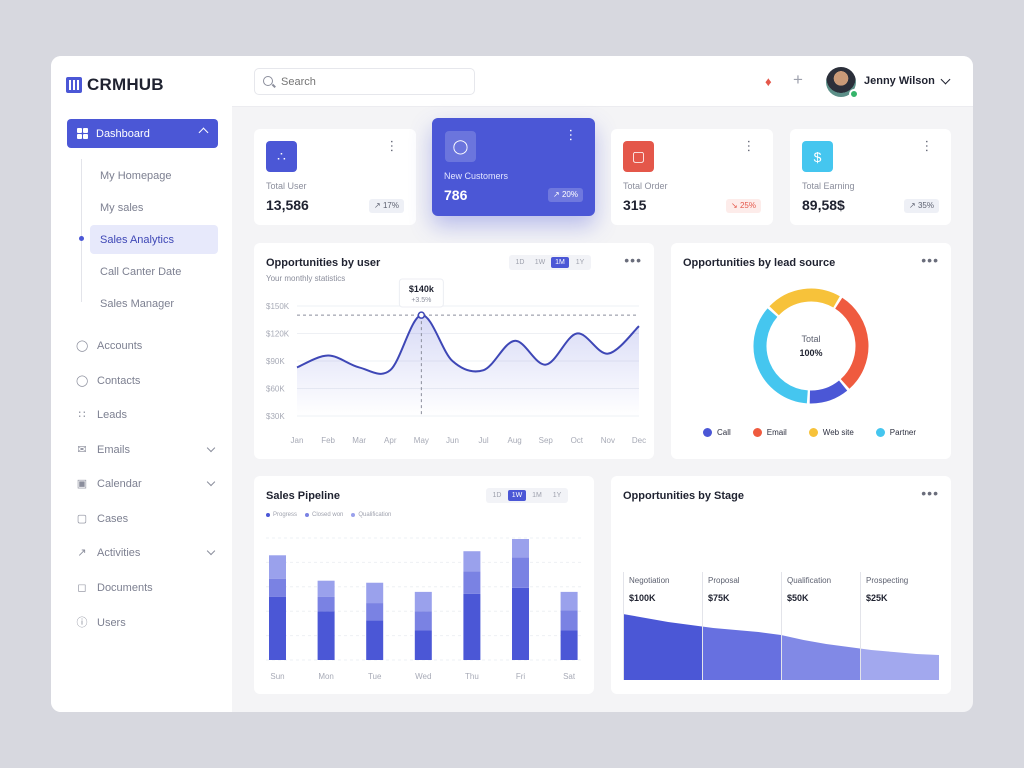 The width and height of the screenshot is (1024, 768). I want to click on stat-card-total-user: ∴ … Total User 13,586 ↗ 17%, so click(335, 177).